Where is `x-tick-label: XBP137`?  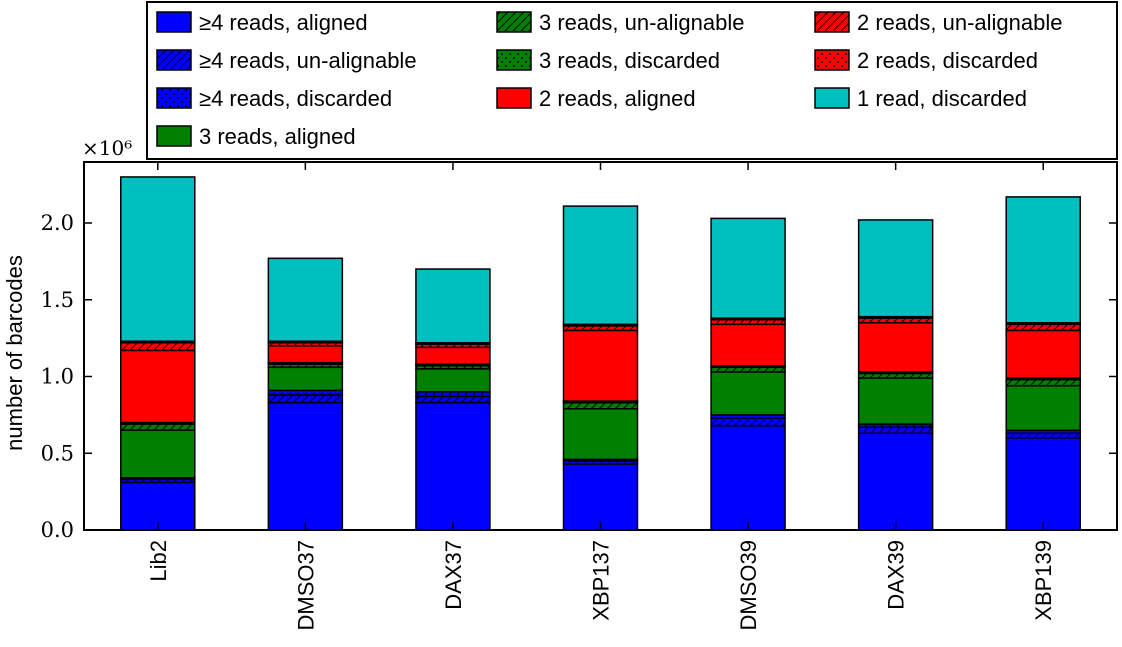
x-tick-label: XBP137 is located at coordinates (601, 580).